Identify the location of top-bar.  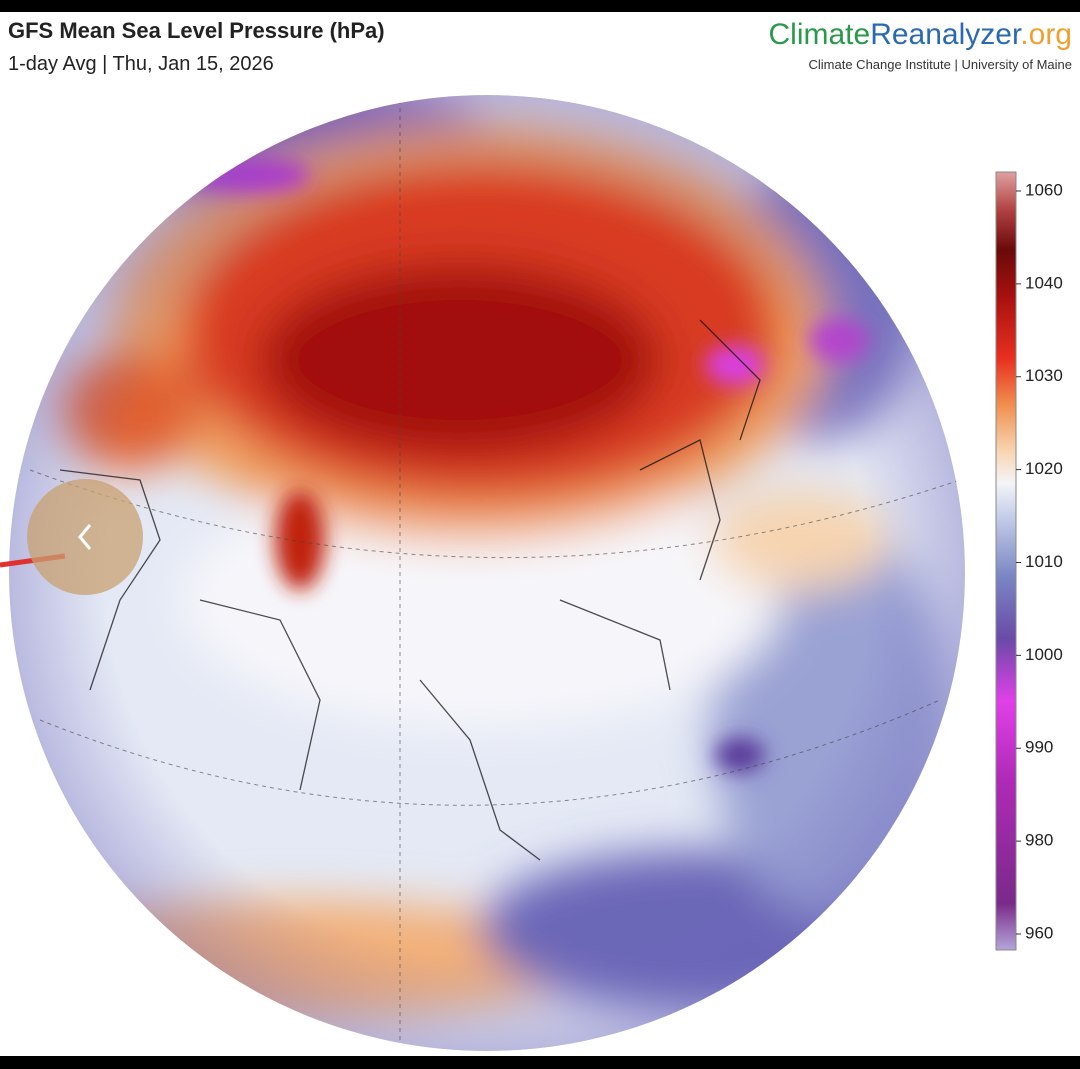
(540, 6).